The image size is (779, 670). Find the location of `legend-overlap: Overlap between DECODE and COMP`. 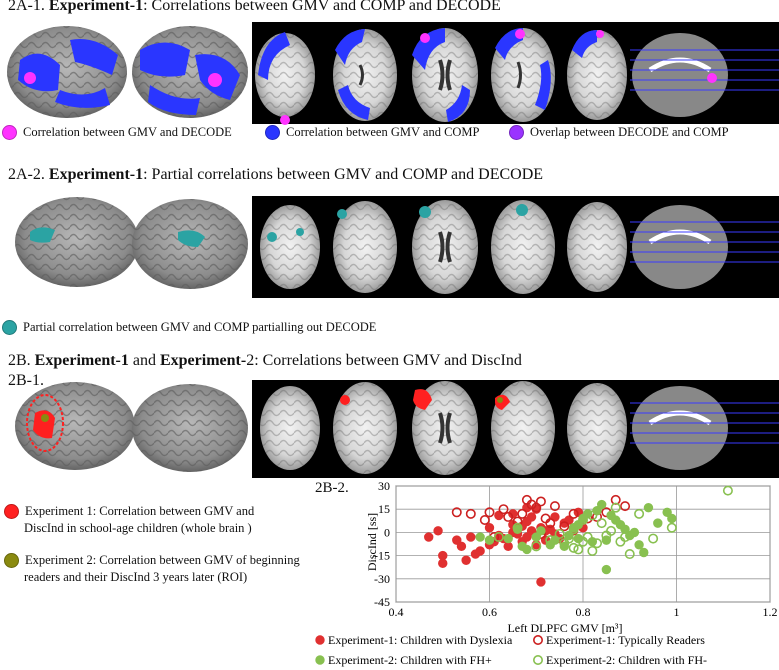

legend-overlap: Overlap between DECODE and COMP is located at coordinates (619, 132).